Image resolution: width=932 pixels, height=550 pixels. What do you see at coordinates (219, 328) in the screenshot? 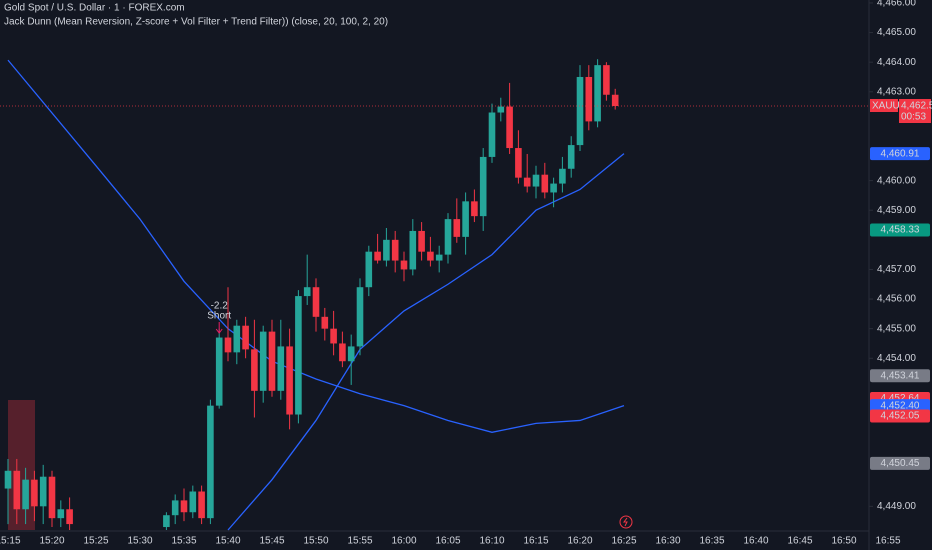
I see `signal-arrow` at bounding box center [219, 328].